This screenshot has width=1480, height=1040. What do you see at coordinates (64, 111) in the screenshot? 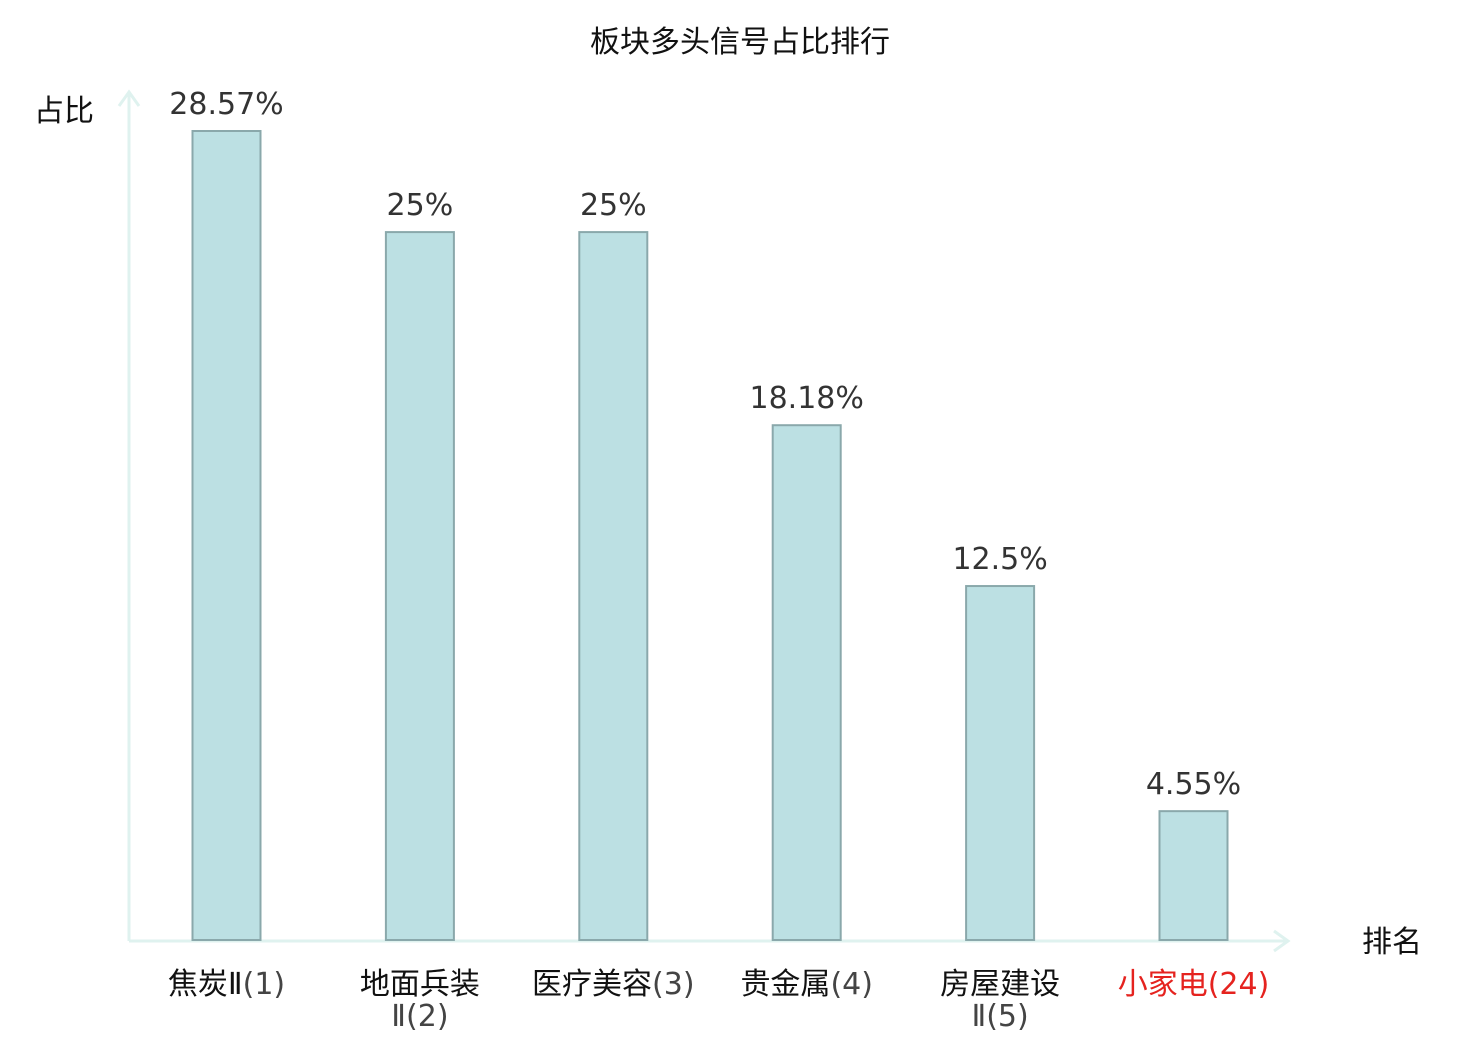
I see `y-axis-label: 占比` at bounding box center [64, 111].